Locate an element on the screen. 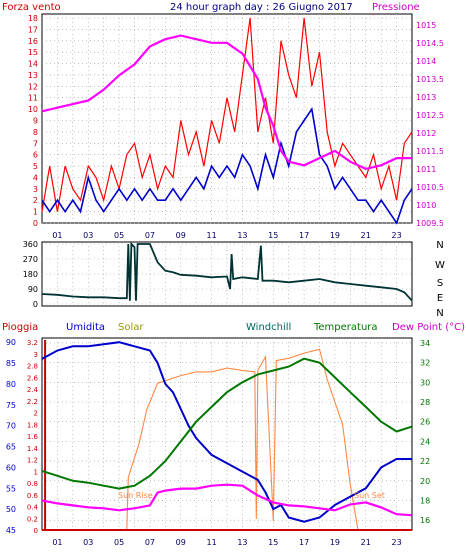  pressure-ytick: 1010.5 is located at coordinates (430, 187).